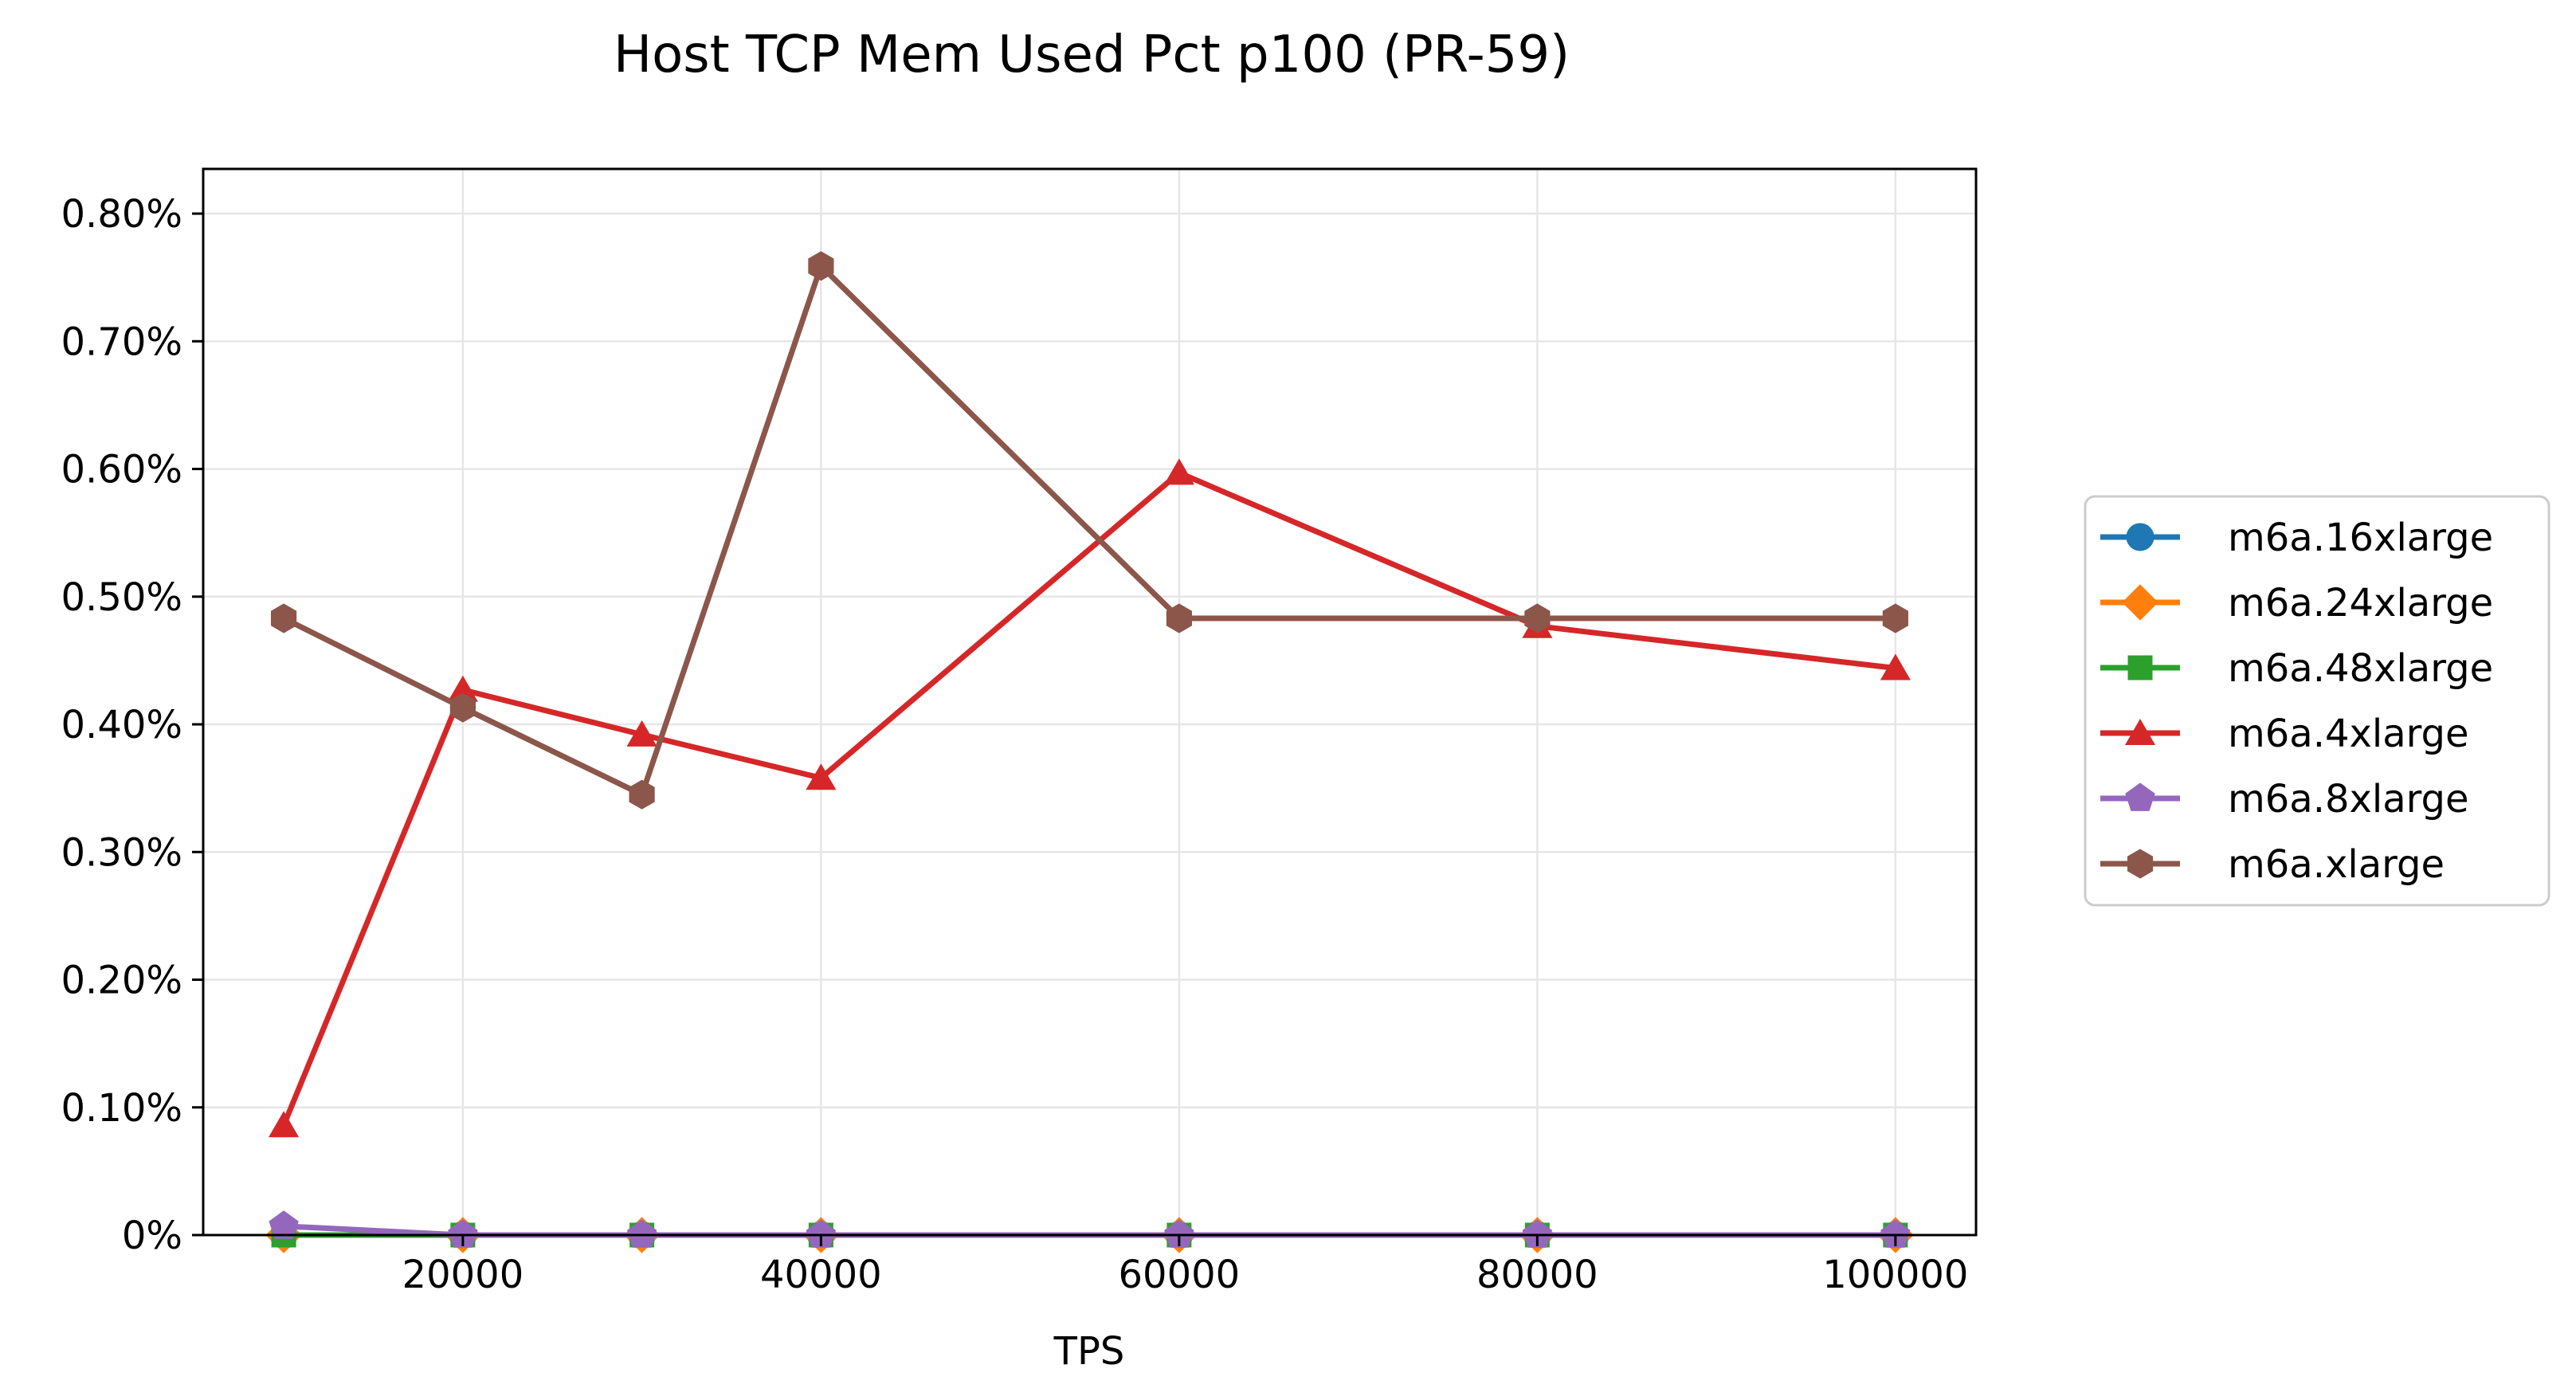  I want to click on legend-item: m6a.24xlarge, so click(2296, 603).